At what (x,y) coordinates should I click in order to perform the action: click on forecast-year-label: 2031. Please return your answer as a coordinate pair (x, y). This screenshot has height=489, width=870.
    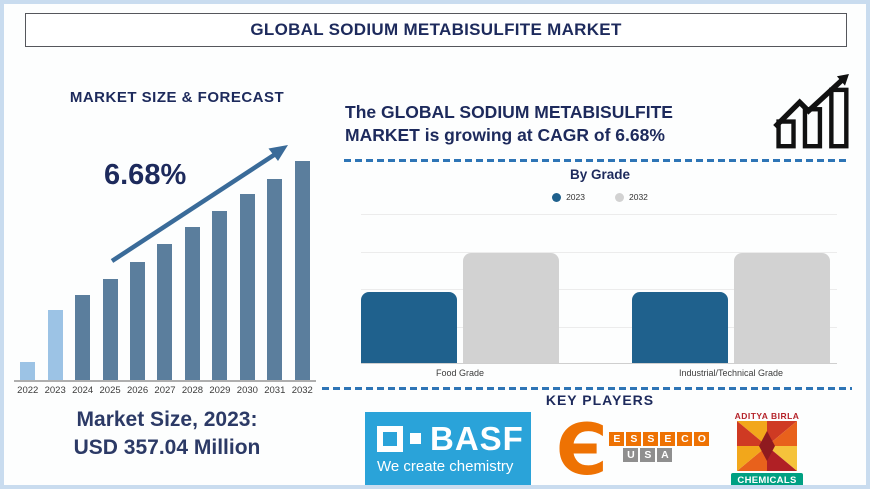
    Looking at the image, I should click on (275, 390).